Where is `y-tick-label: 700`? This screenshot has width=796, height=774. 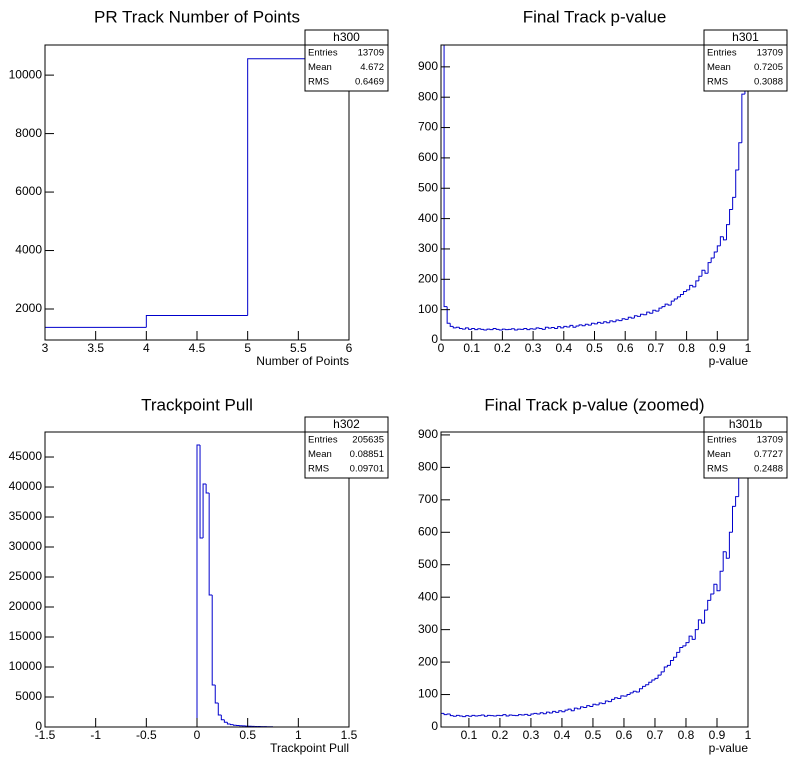
y-tick-label: 700 is located at coordinates (428, 127).